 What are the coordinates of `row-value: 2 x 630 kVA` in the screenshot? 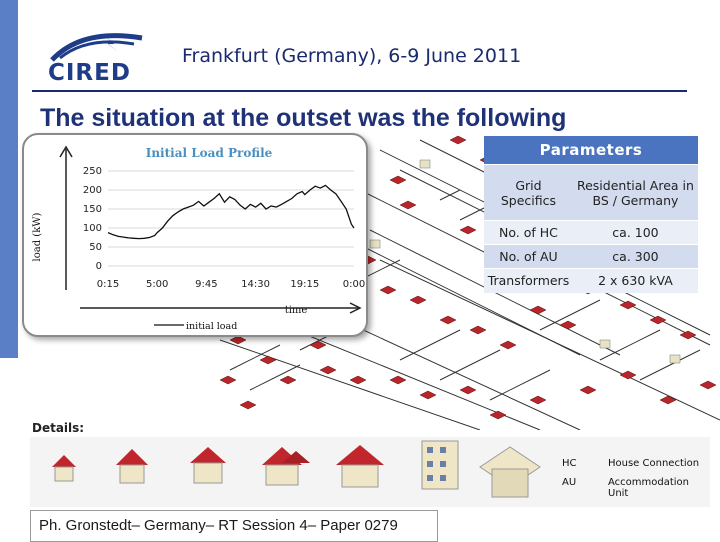 It's located at (635, 280).